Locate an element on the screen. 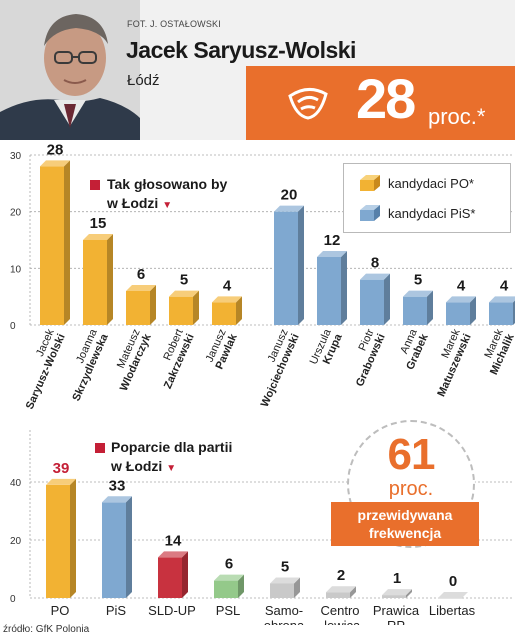 This screenshot has height=640, width=515. data-label: 39 is located at coordinates (61, 468).